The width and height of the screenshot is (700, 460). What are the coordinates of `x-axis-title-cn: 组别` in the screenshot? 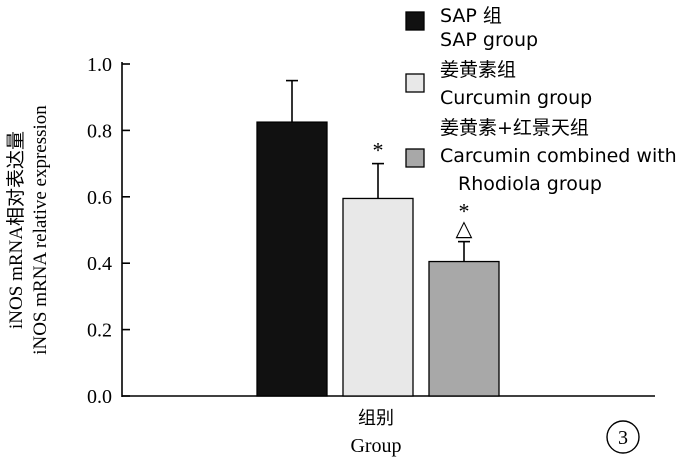 It's located at (376, 418).